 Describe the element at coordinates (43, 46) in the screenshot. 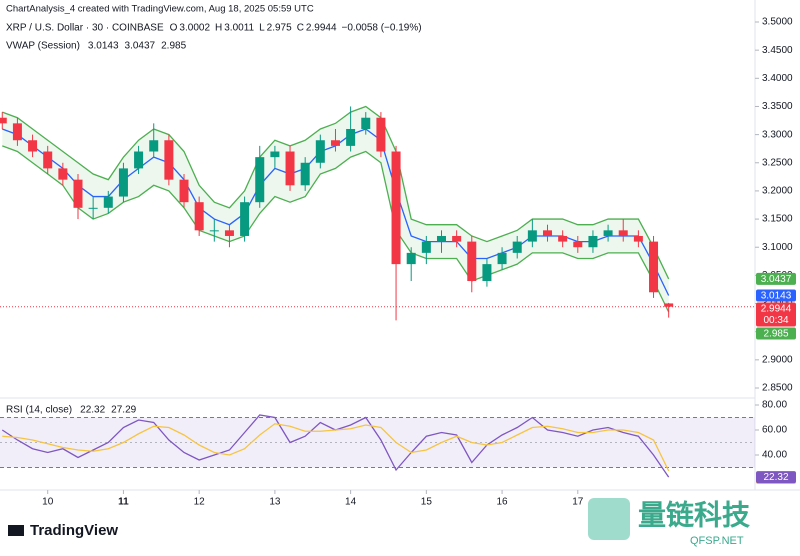

I see `vwap-title: VWAP (Session)` at that location.